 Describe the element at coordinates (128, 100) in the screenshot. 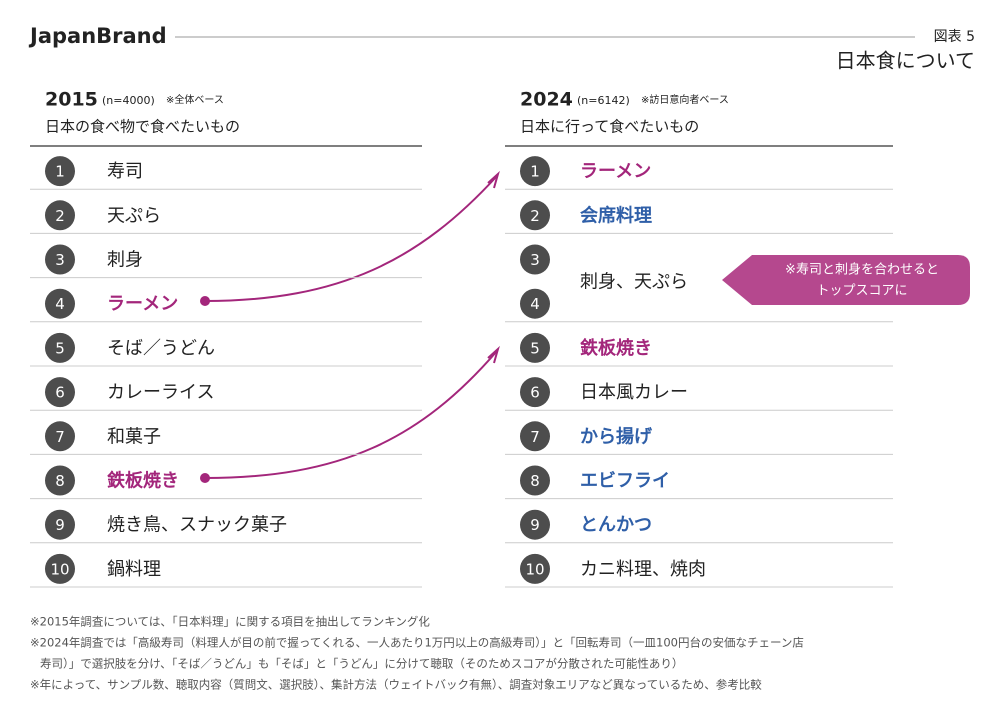

I see `sample-size: (n=4000)` at that location.